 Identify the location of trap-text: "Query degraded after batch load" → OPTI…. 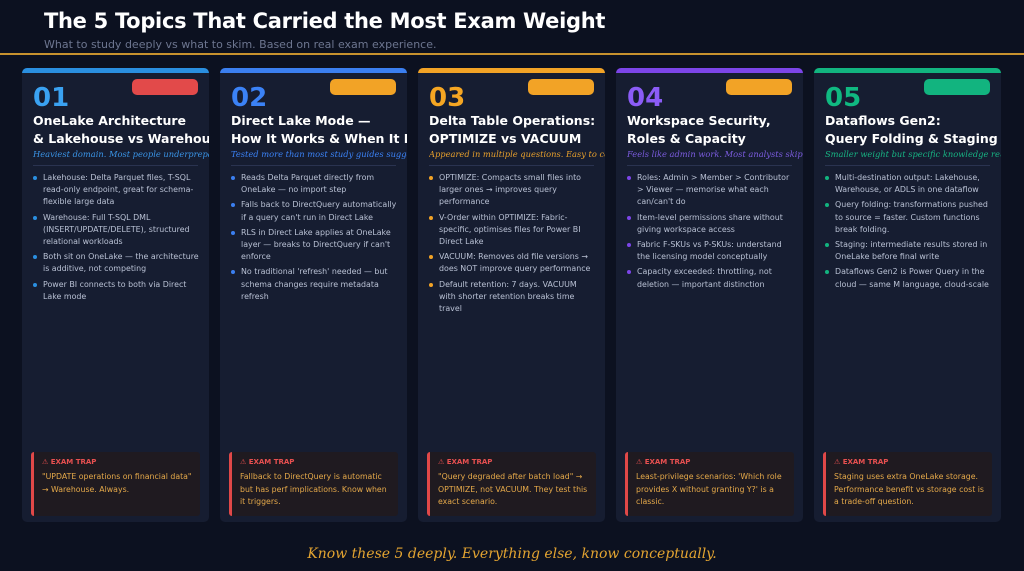
(513, 489).